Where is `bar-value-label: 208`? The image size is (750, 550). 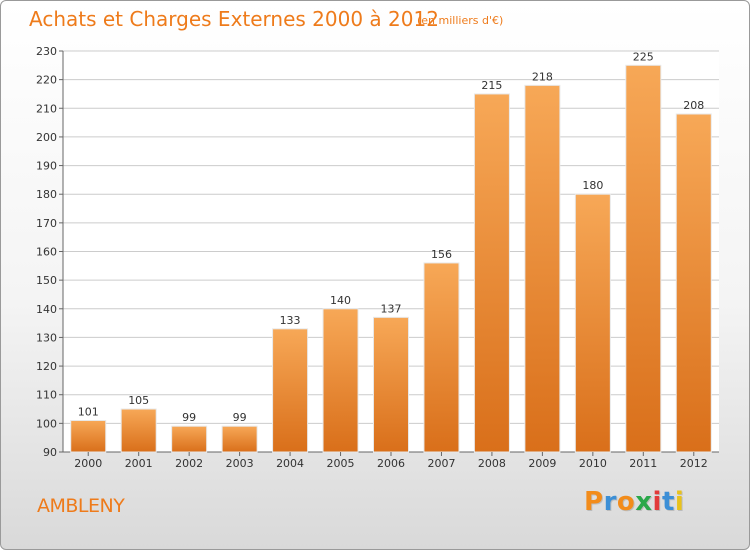
bar-value-label: 208 is located at coordinates (693, 105).